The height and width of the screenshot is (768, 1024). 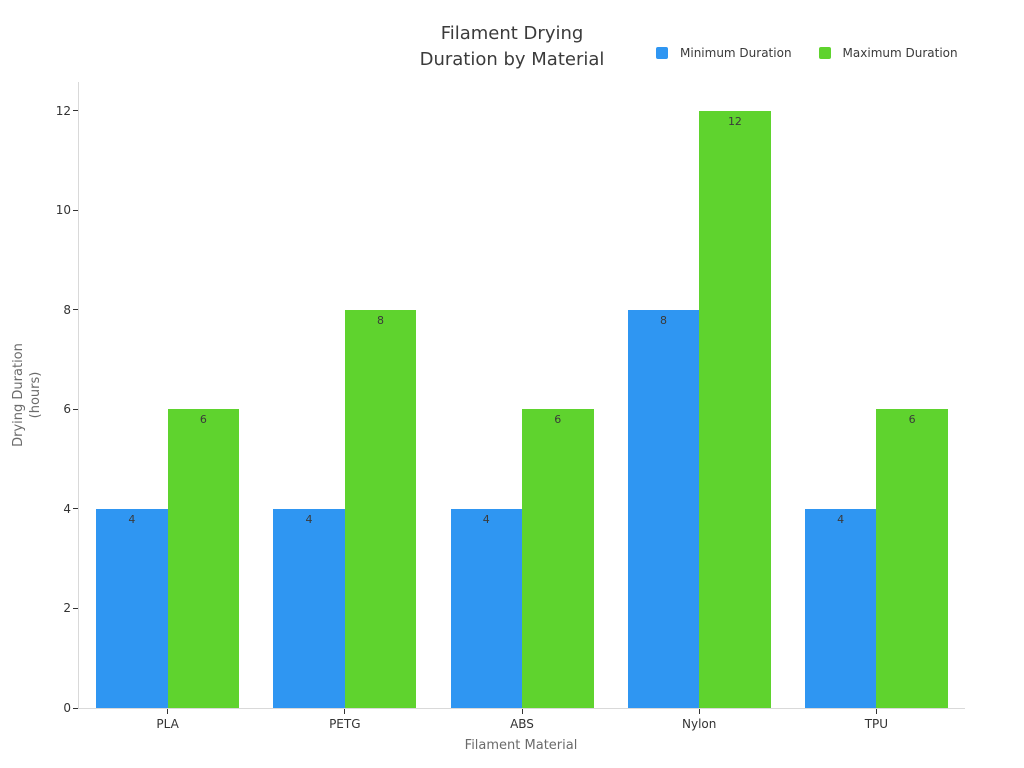 I want to click on bar-minimum-duration-petg: 4, so click(x=309, y=608).